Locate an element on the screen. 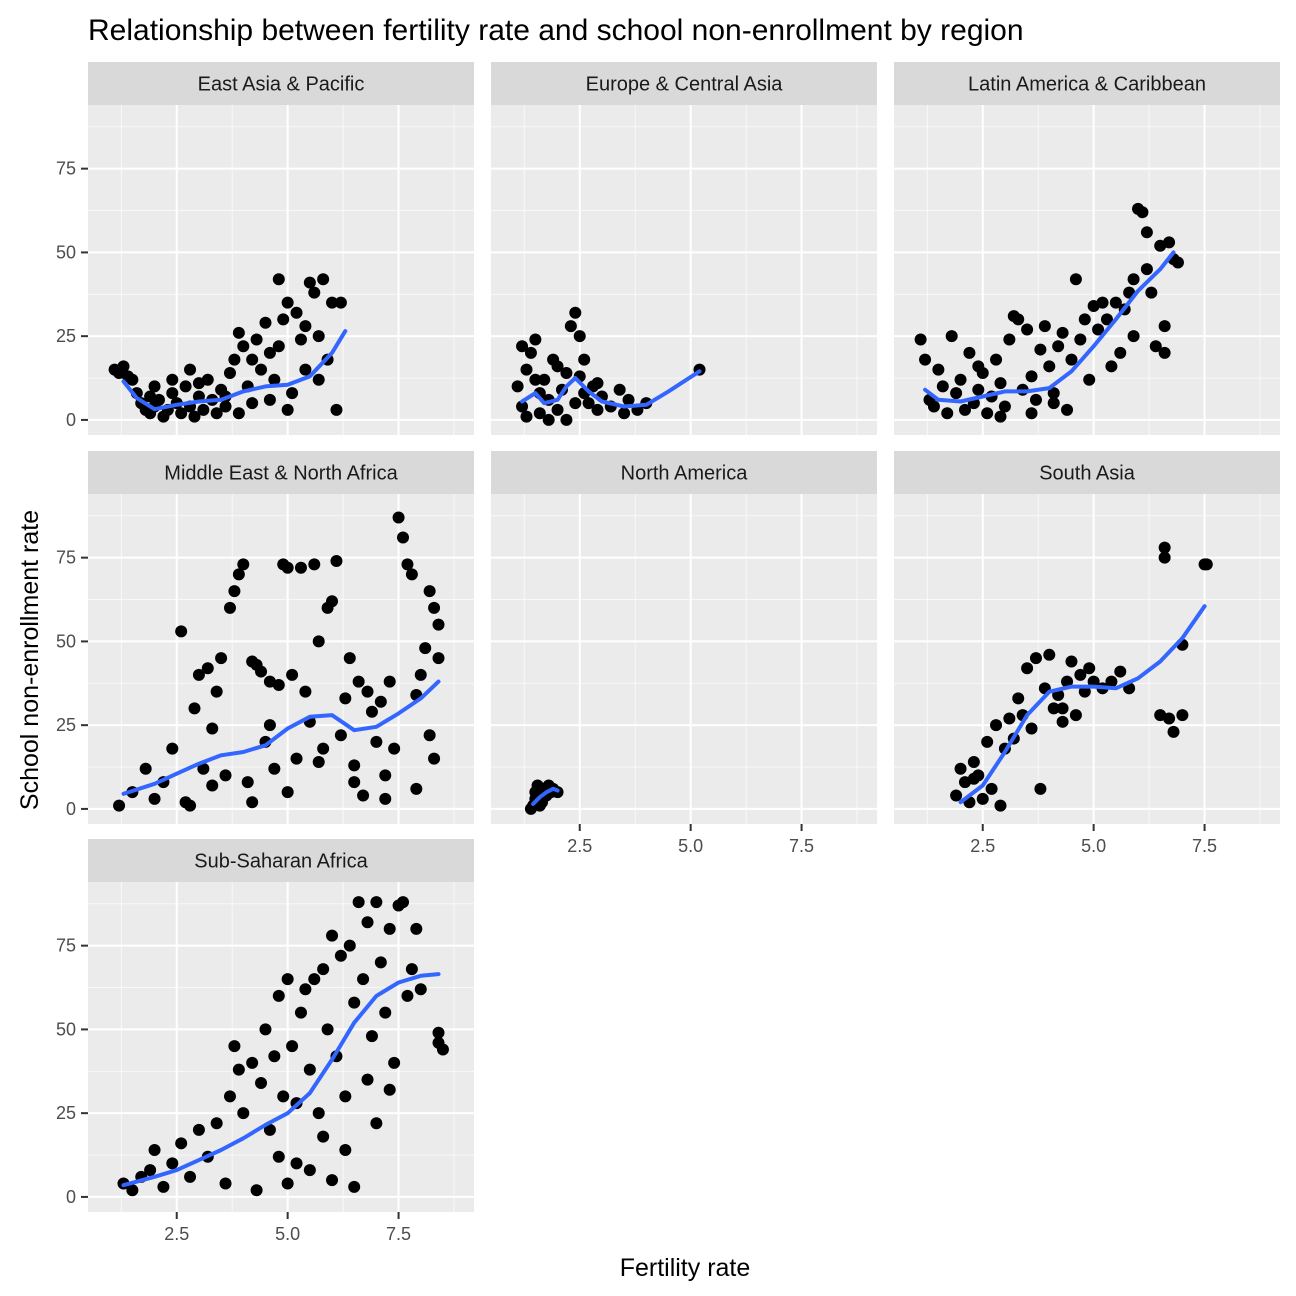 The image size is (1296, 1296). y-axis-title: School non-enrollment rate is located at coordinates (30, 660).